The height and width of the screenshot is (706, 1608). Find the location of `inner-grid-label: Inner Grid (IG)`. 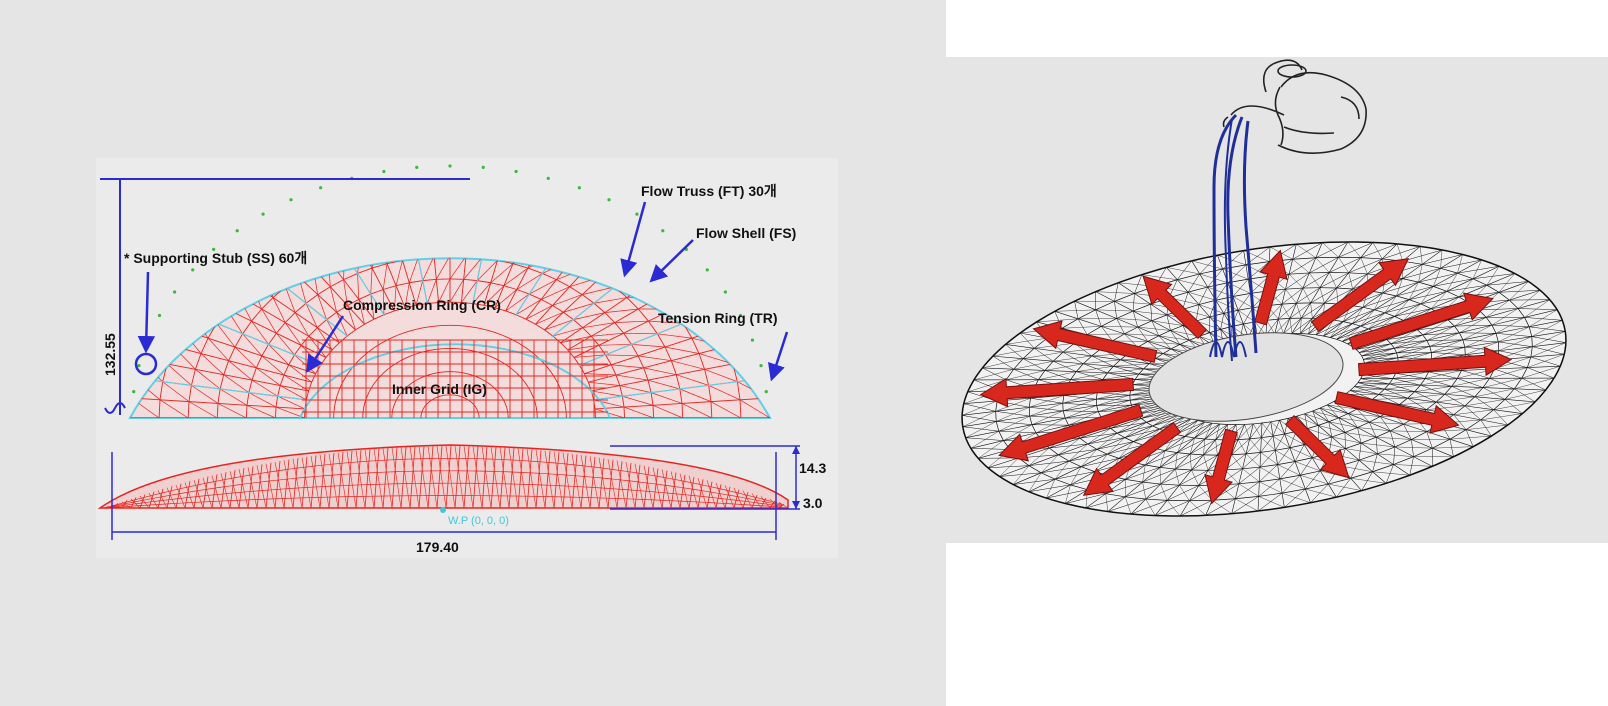

inner-grid-label: Inner Grid (IG) is located at coordinates (439, 389).